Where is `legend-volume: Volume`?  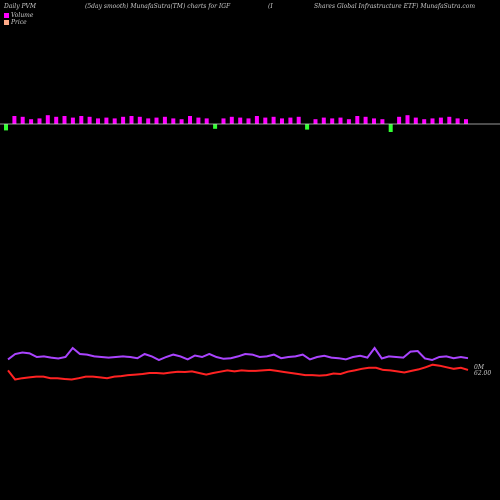 legend-volume: Volume is located at coordinates (18, 15).